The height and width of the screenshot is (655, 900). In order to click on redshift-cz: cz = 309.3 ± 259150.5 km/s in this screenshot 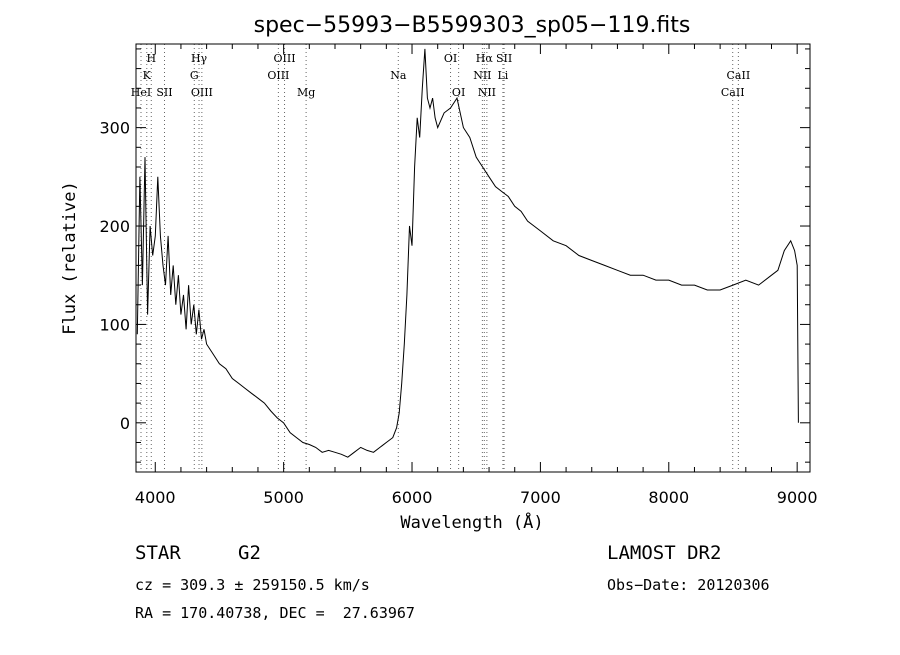, I will do `click(252, 585)`.